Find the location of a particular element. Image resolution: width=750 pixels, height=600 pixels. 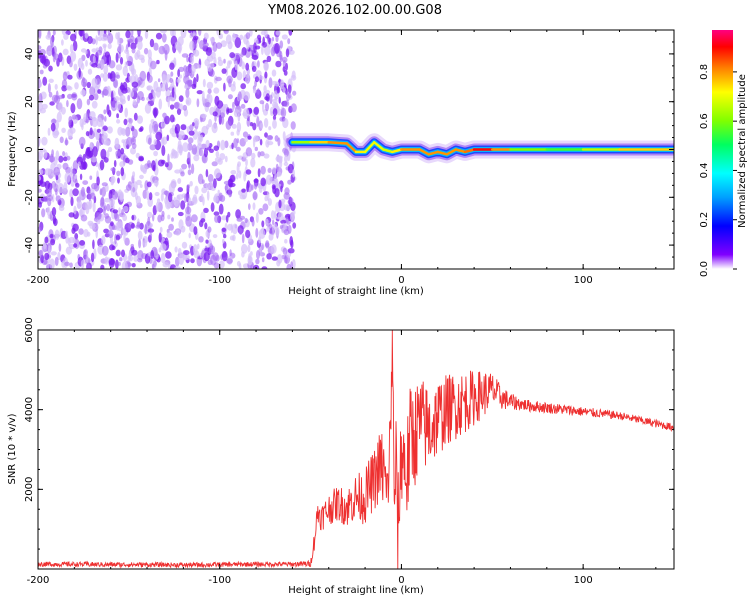

x-tick-label: 100 is located at coordinates (583, 580).